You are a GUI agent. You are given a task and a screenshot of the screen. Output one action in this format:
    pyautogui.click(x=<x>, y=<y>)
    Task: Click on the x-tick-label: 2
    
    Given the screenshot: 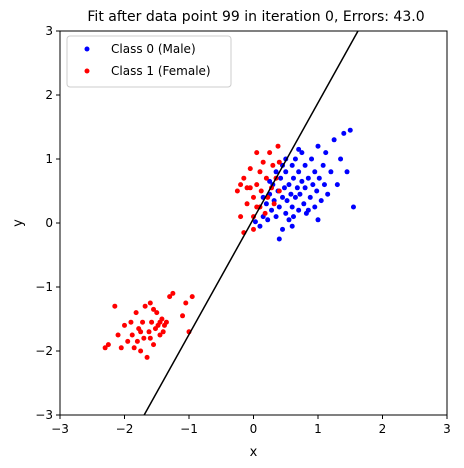 What is the action you would take?
    pyautogui.click(x=383, y=429)
    